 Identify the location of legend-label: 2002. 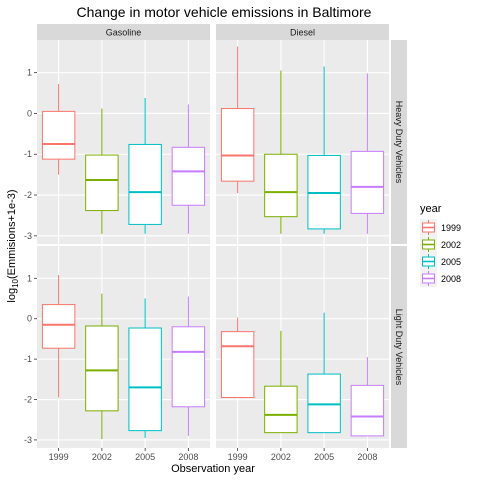
(451, 245).